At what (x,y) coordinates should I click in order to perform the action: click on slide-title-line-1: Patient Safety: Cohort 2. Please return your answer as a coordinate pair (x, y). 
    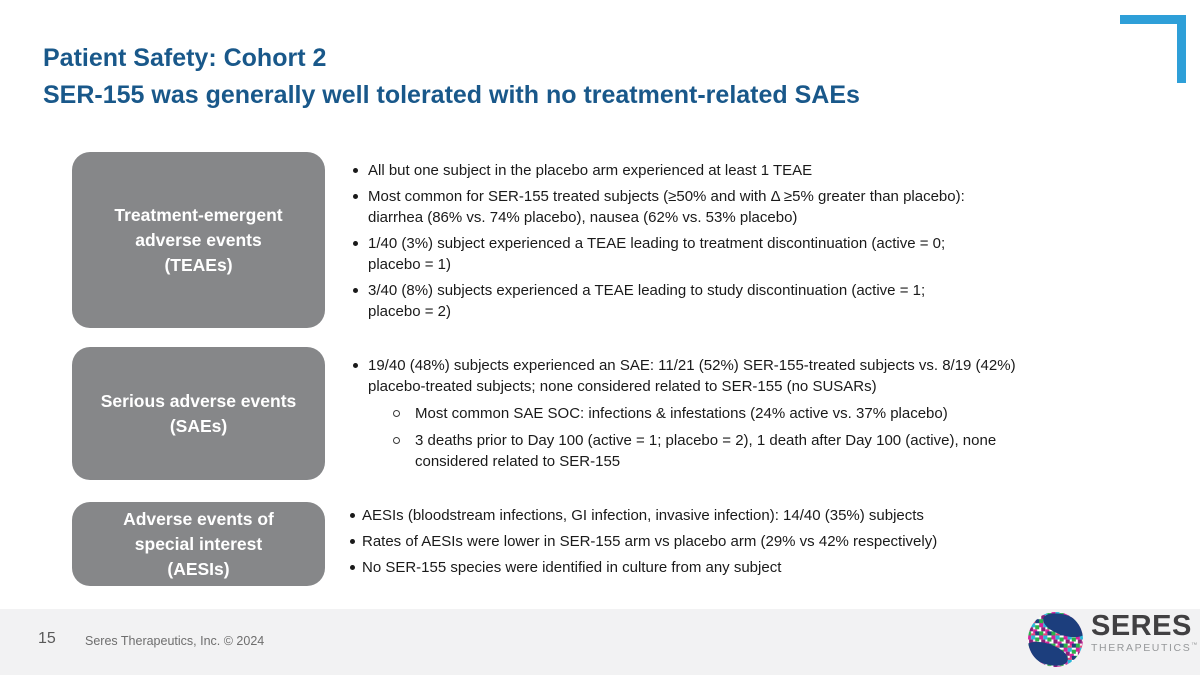
    Looking at the image, I should click on (185, 58).